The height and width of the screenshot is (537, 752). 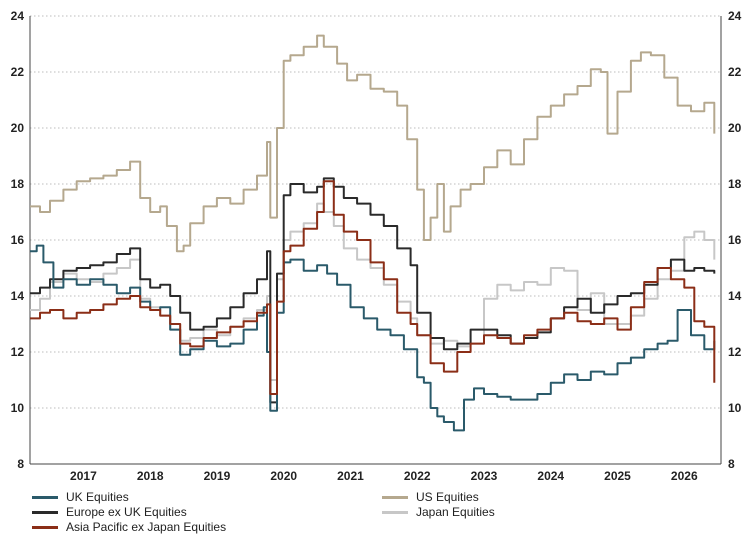 I want to click on y-axis-right-labels: 8 10 12 14 16 18 20 22 24, so click(x=735, y=240).